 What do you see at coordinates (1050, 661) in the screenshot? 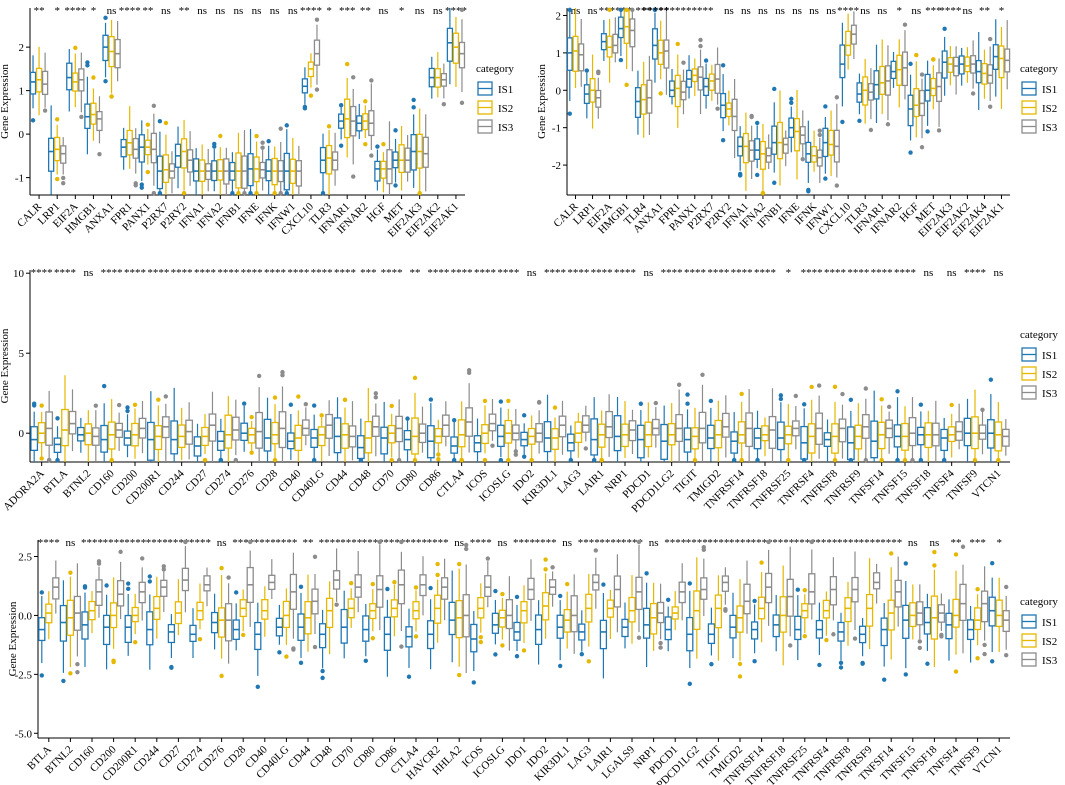
I see `legend-label: IS3` at bounding box center [1050, 661].